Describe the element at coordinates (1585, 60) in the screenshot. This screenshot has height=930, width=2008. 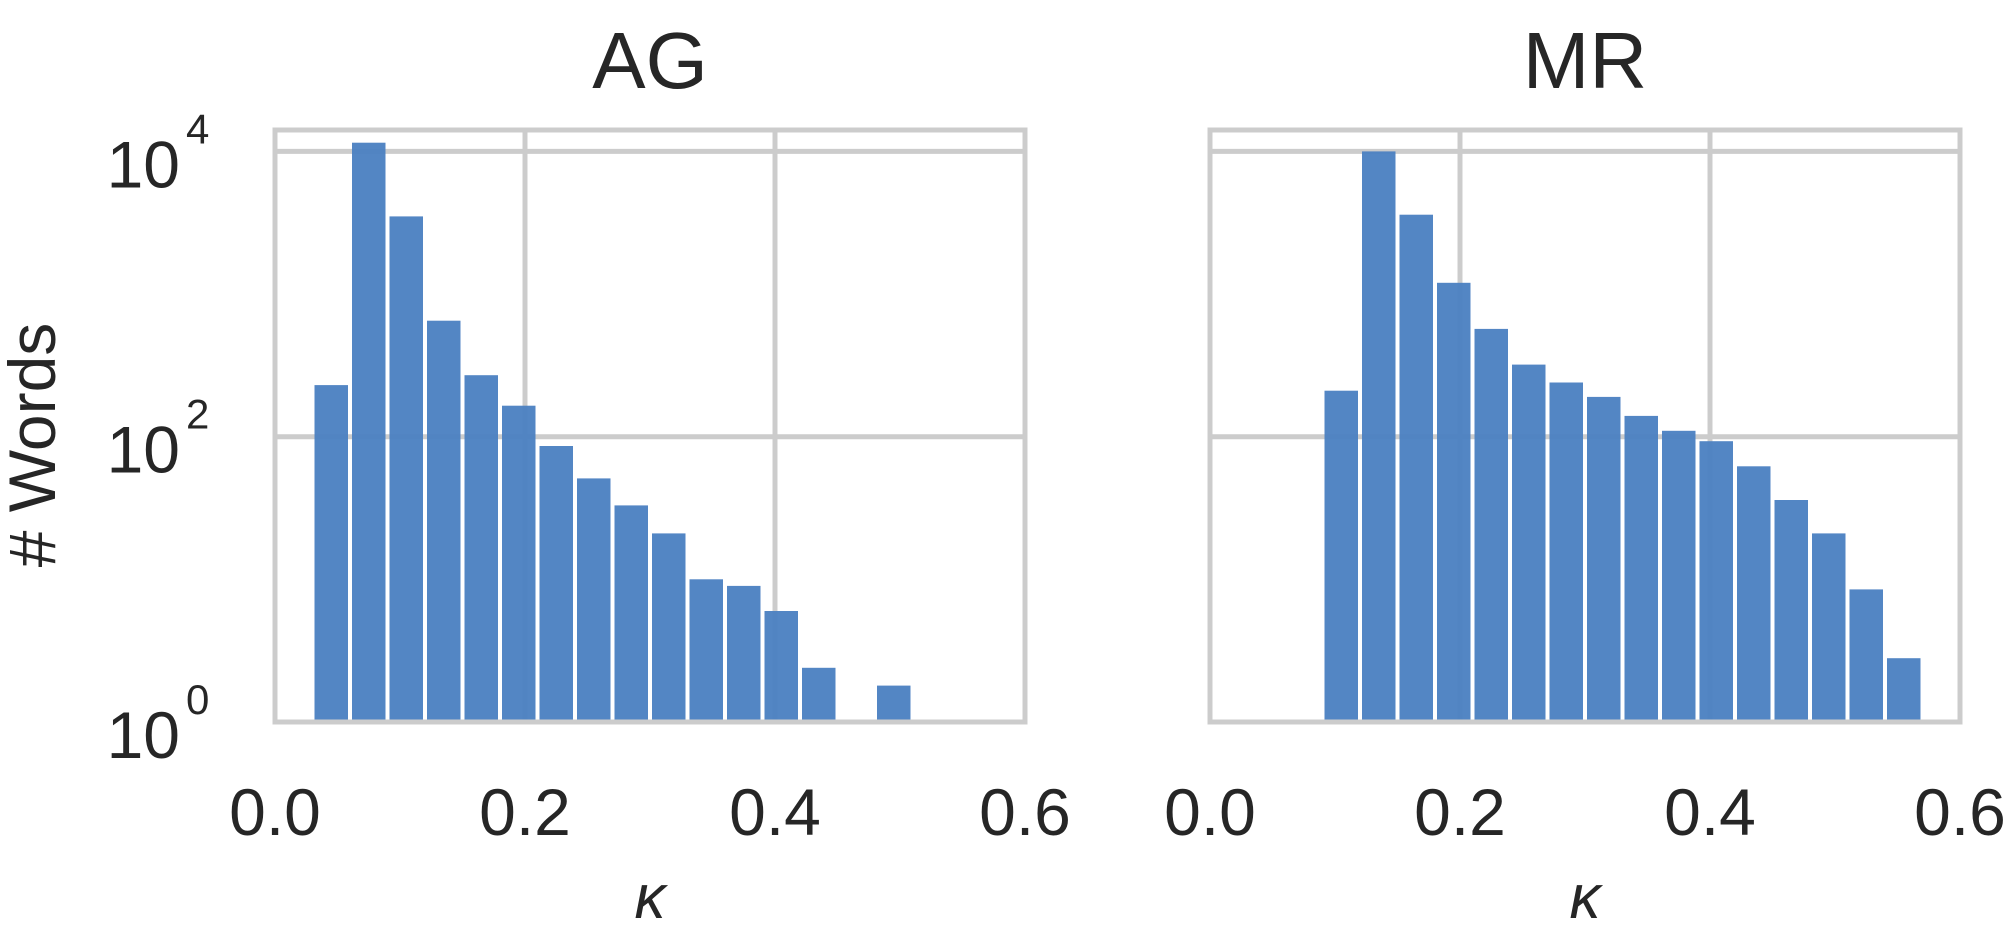
I see `chart-title: MR` at that location.